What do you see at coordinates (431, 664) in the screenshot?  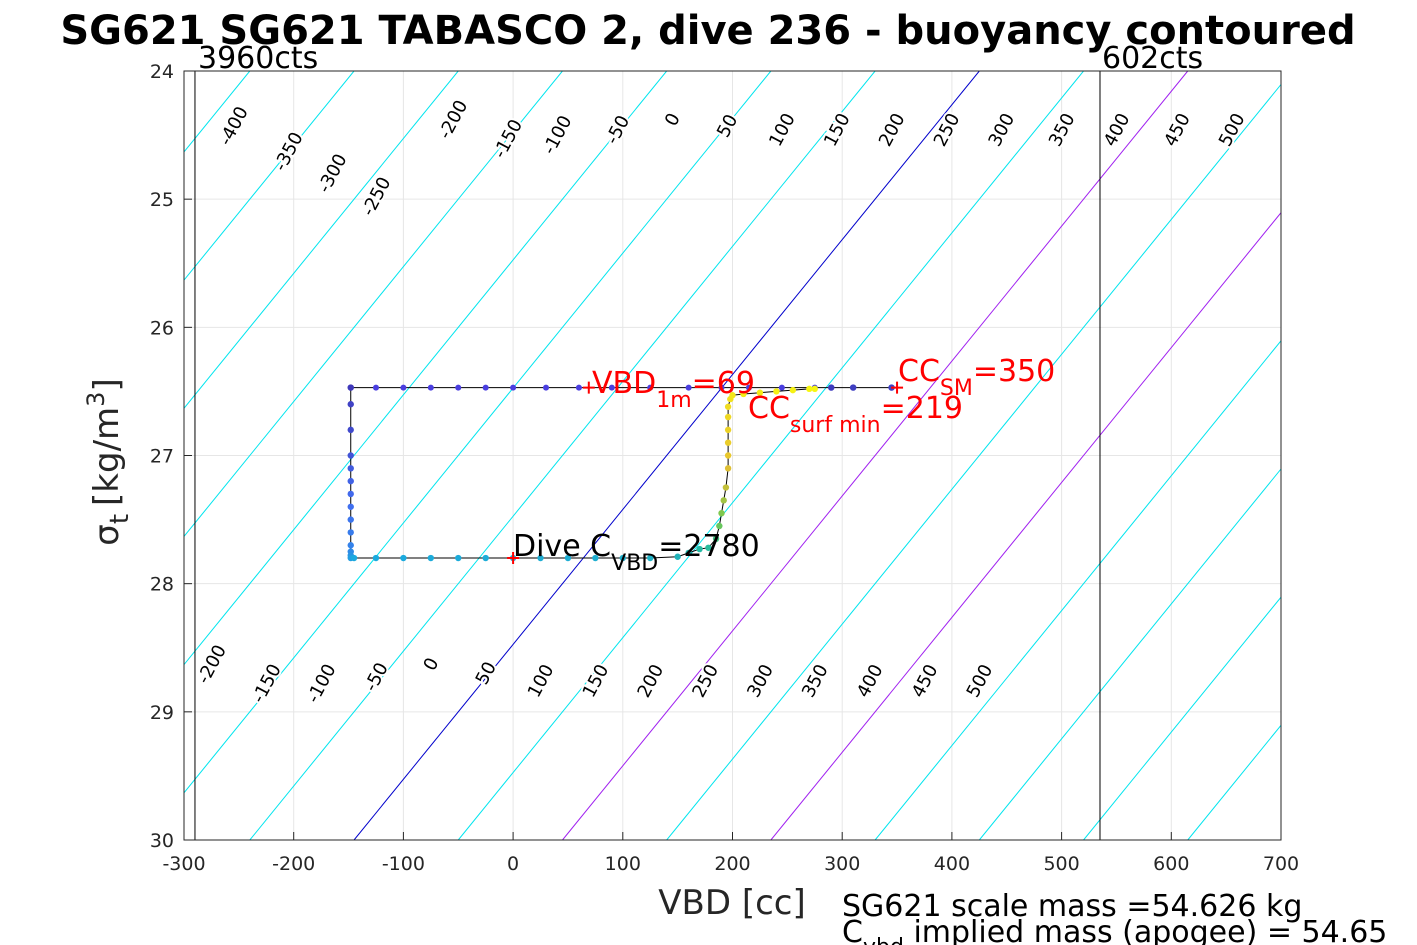 I see `contour-label: 0` at bounding box center [431, 664].